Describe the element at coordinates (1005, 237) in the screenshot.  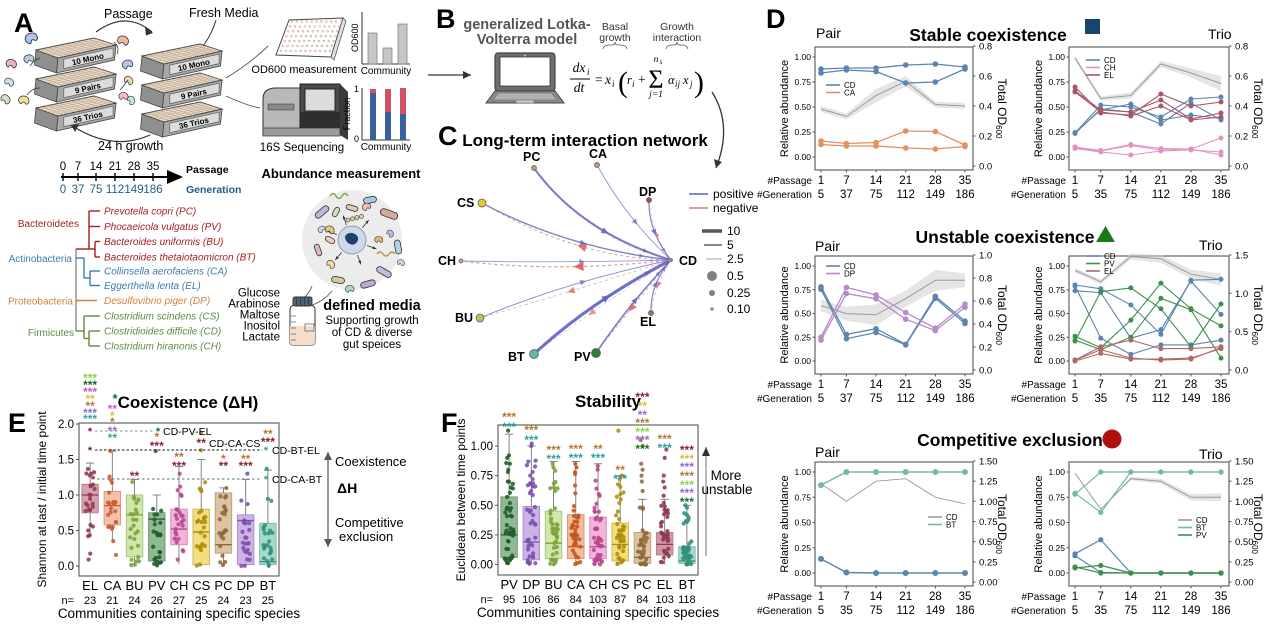
I see `svg-text: Unstable coexistence` at that location.